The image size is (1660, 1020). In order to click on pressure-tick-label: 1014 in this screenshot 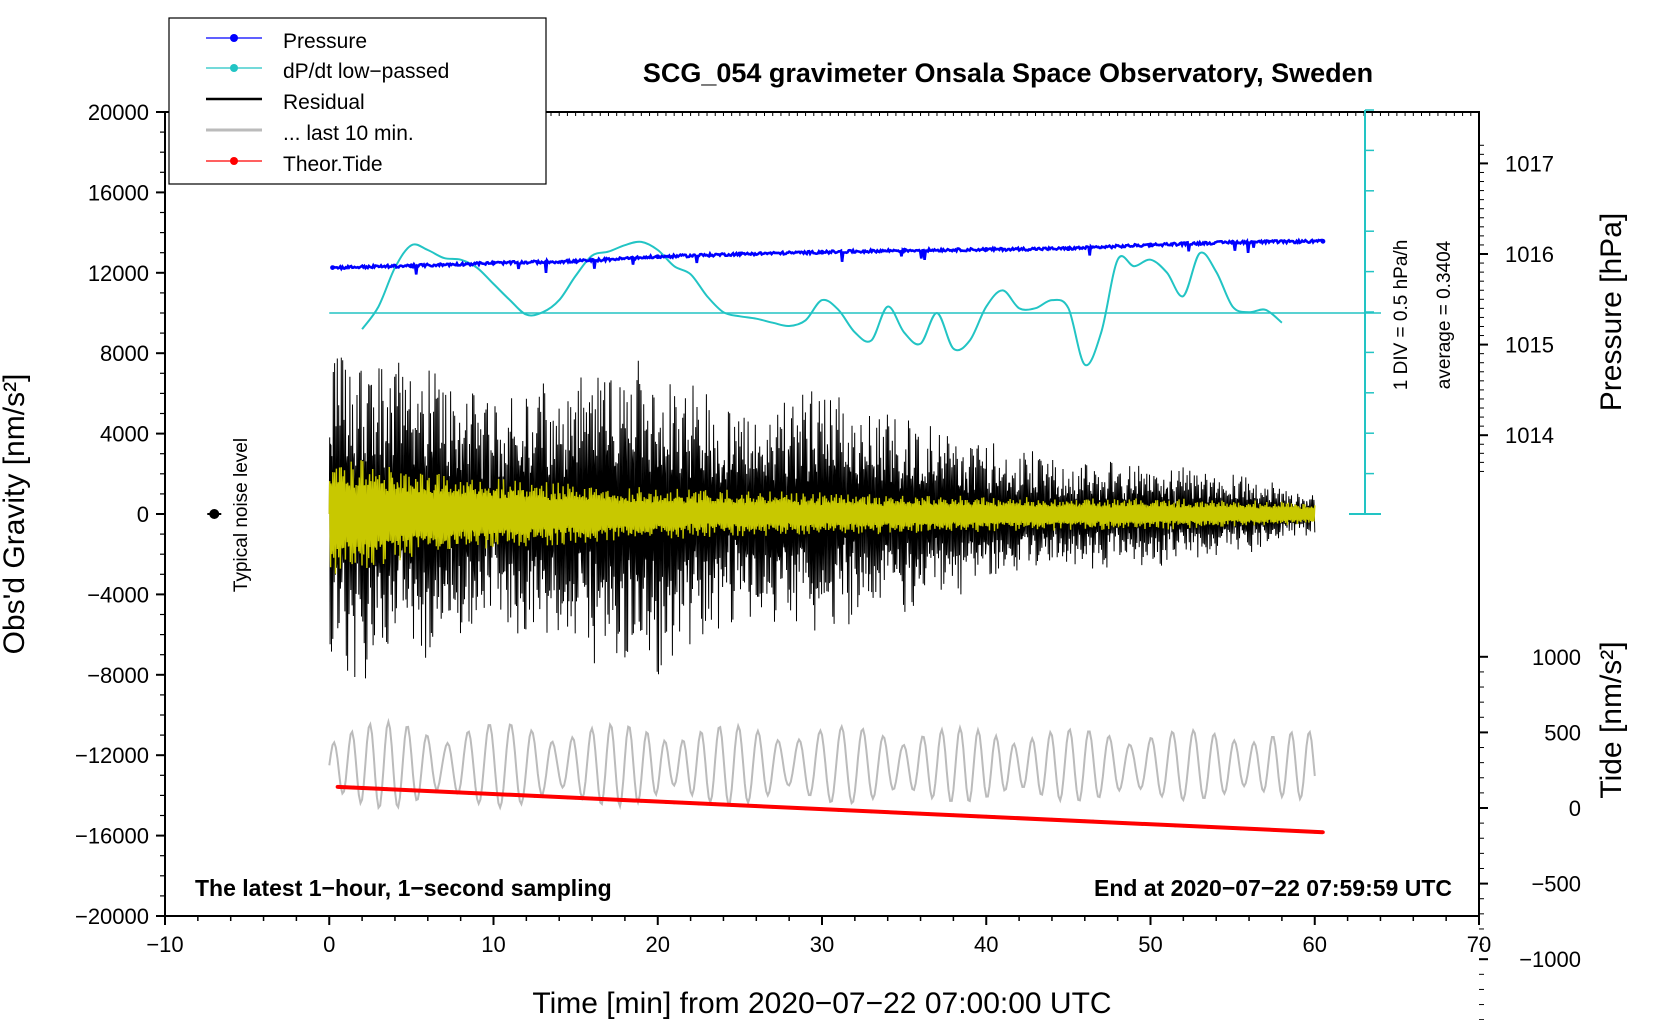, I will do `click(1529, 435)`.